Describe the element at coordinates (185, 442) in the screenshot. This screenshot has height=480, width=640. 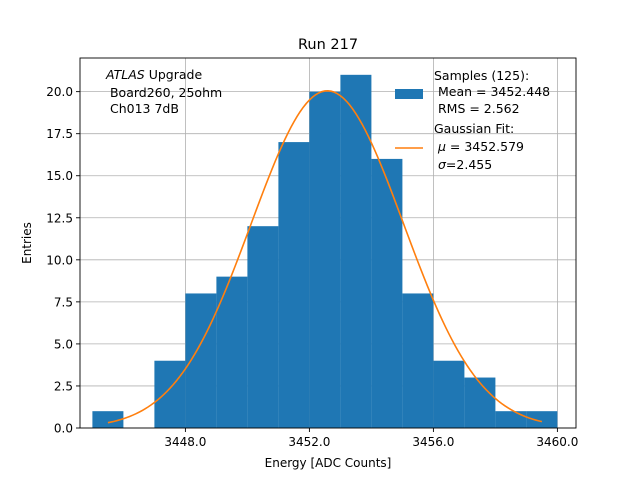
I see `x-tick-label-0: 3448.0` at that location.